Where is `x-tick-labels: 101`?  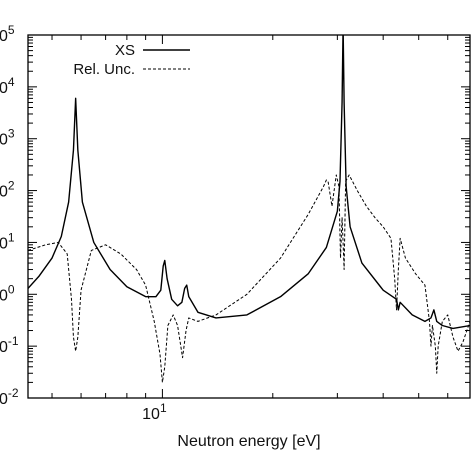
x-tick-labels: 101 is located at coordinates (154, 412).